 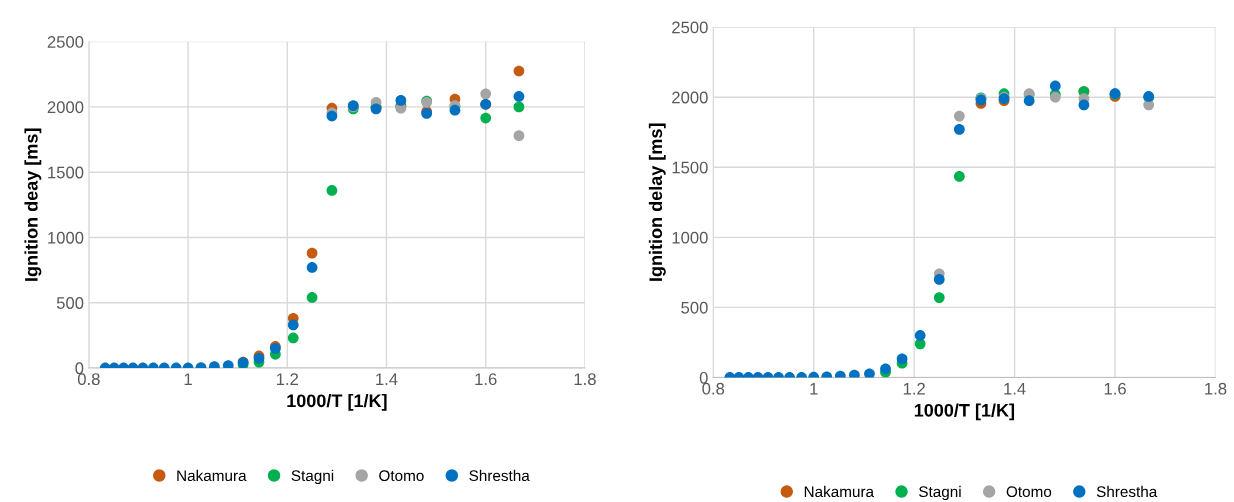 What do you see at coordinates (657, 202) in the screenshot?
I see `y-axis-title: Ignition delay [ms]` at bounding box center [657, 202].